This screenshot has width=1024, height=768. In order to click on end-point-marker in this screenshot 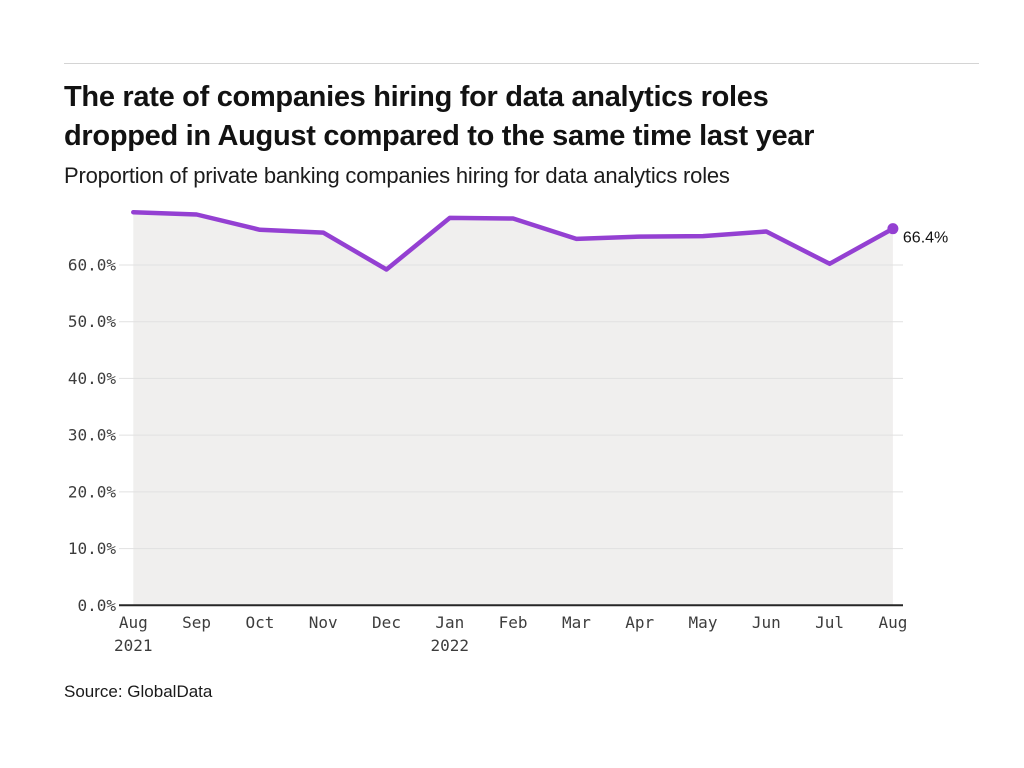, I will do `click(893, 229)`.